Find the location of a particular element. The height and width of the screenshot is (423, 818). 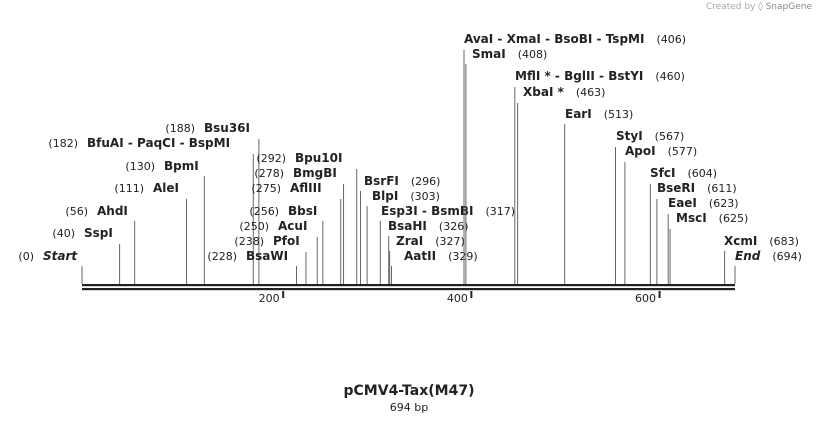

site-label-bpmi: BpmI is located at coordinates (181, 166).